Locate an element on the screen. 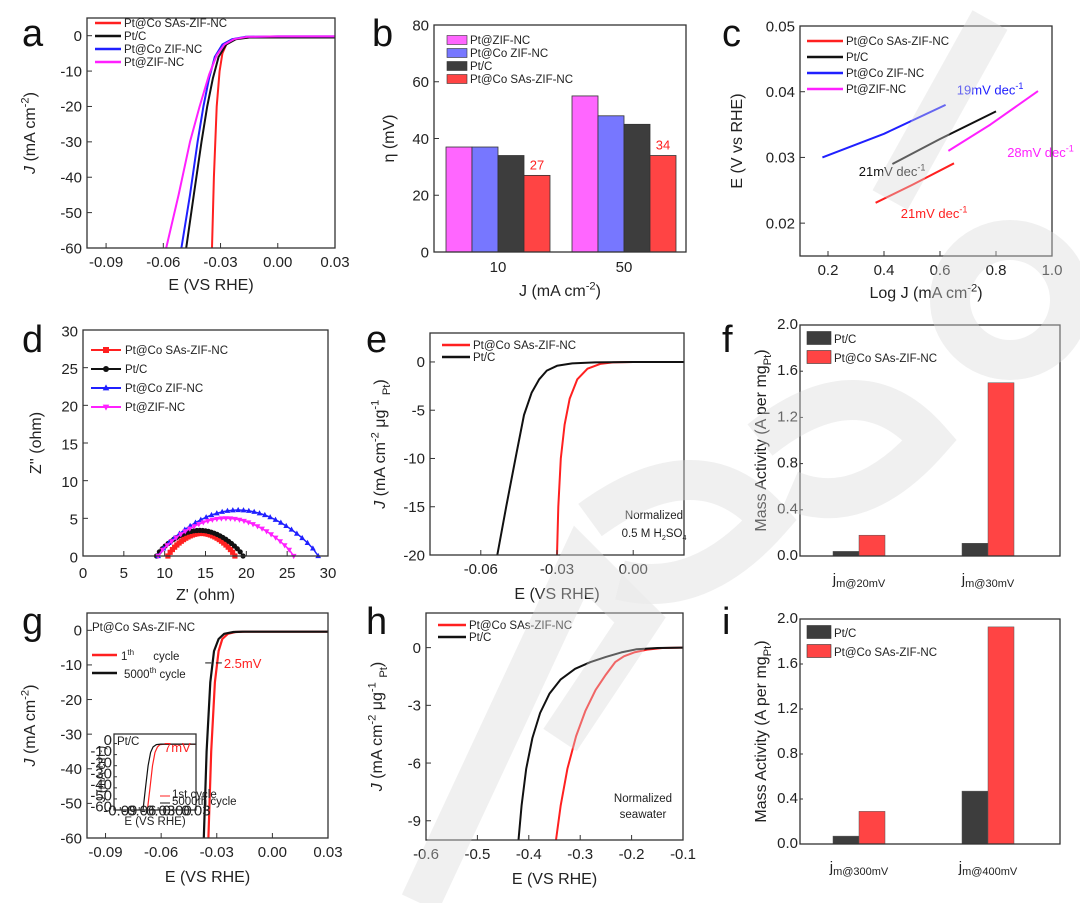 This screenshot has width=1080, height=903. y-tick-label: 1.2 is located at coordinates (787, 708).